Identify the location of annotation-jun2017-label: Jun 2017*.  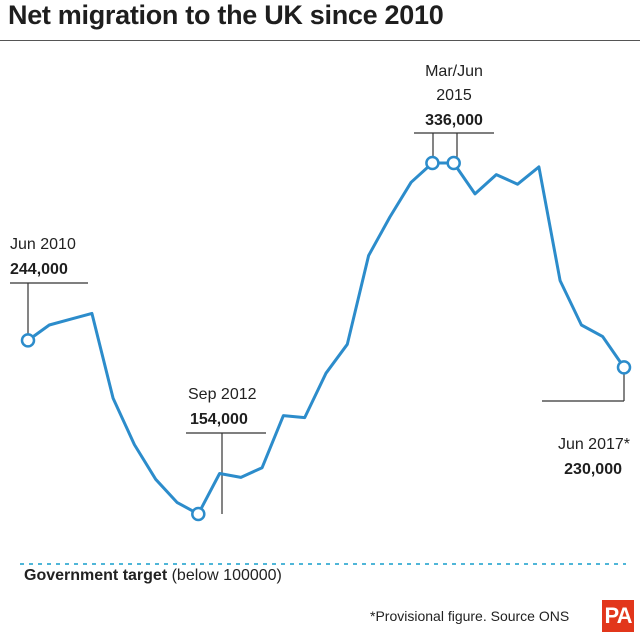
(594, 444).